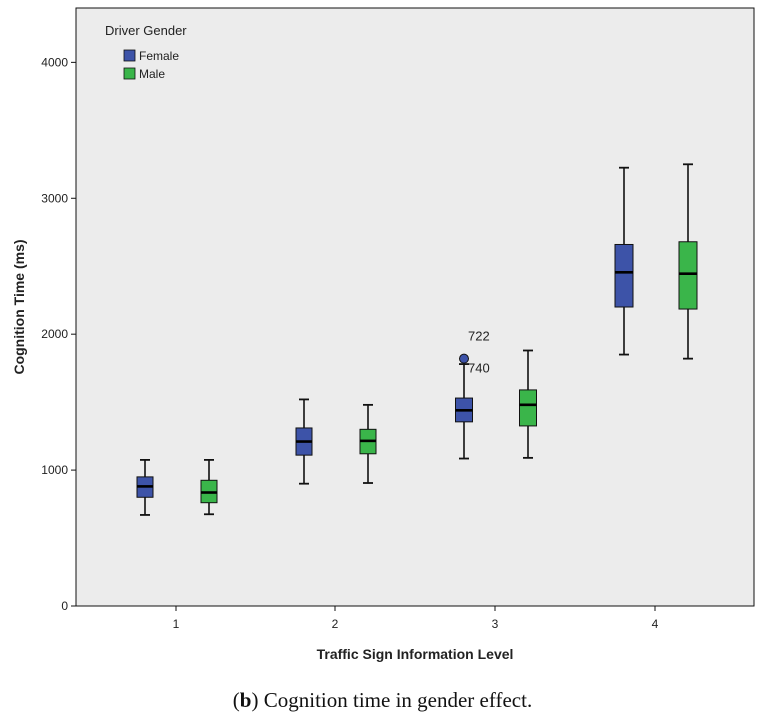 The image size is (765, 726). I want to click on legend-swatch-female, so click(129, 55).